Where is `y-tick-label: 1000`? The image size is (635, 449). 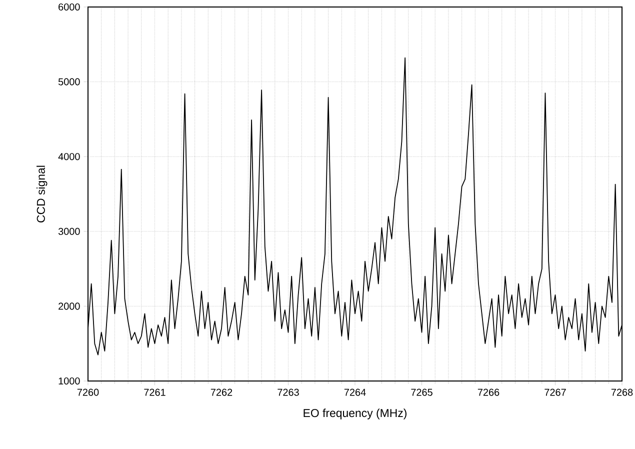 y-tick-label: 1000 is located at coordinates (69, 381).